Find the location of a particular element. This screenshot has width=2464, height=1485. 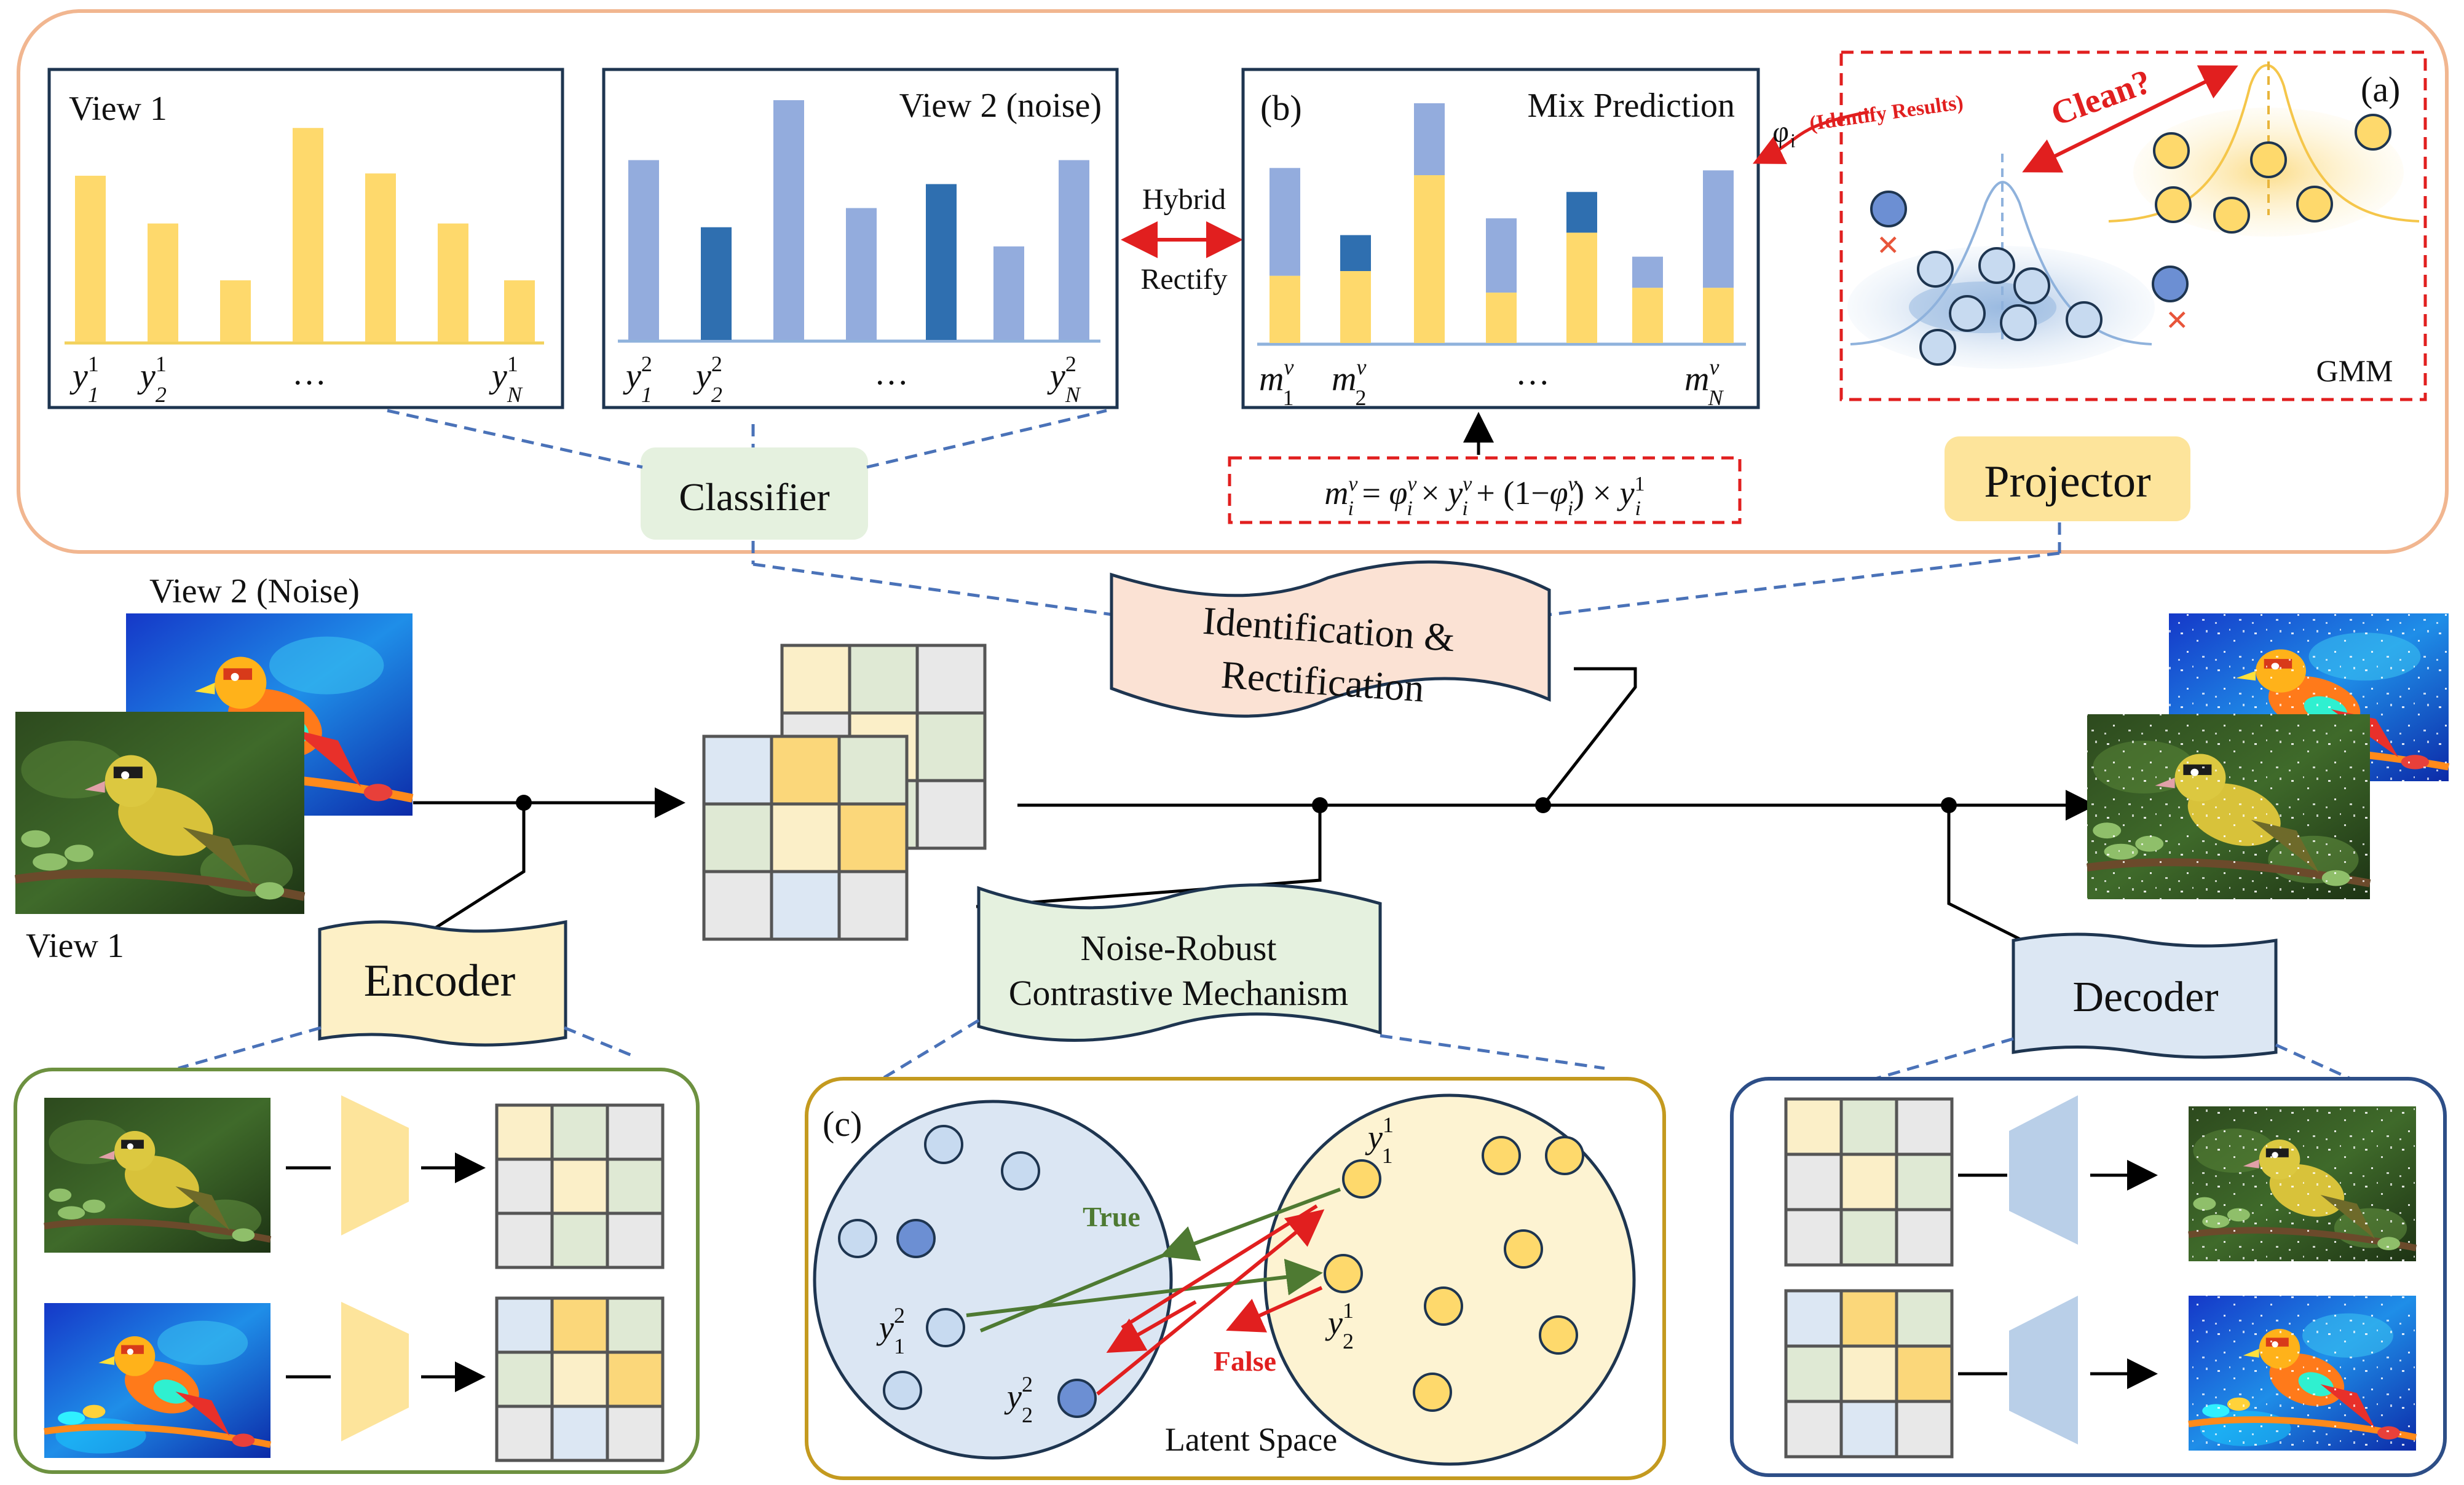

input-images: View 2 (Noise) View 1 is located at coordinates (214, 768).